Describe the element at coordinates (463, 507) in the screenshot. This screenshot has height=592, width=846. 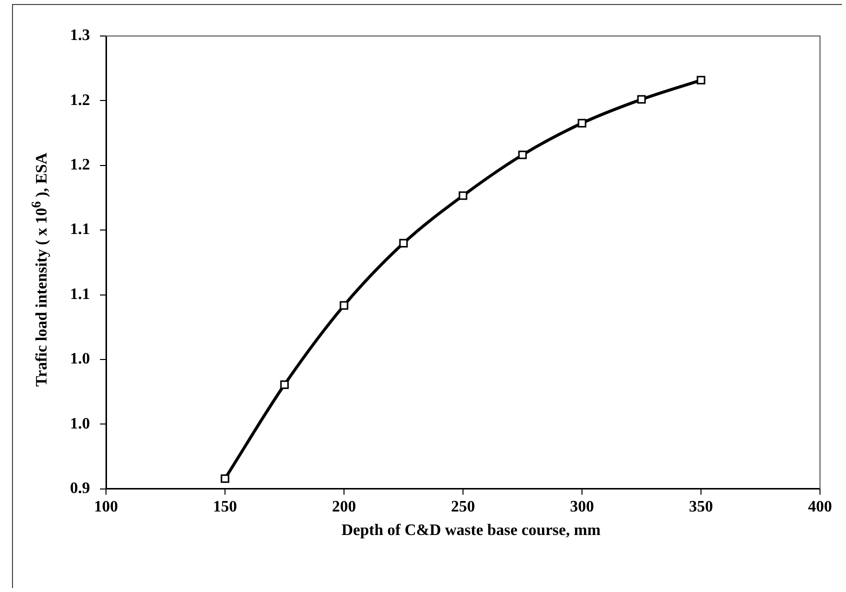
I see `x-tick-label: 250` at that location.